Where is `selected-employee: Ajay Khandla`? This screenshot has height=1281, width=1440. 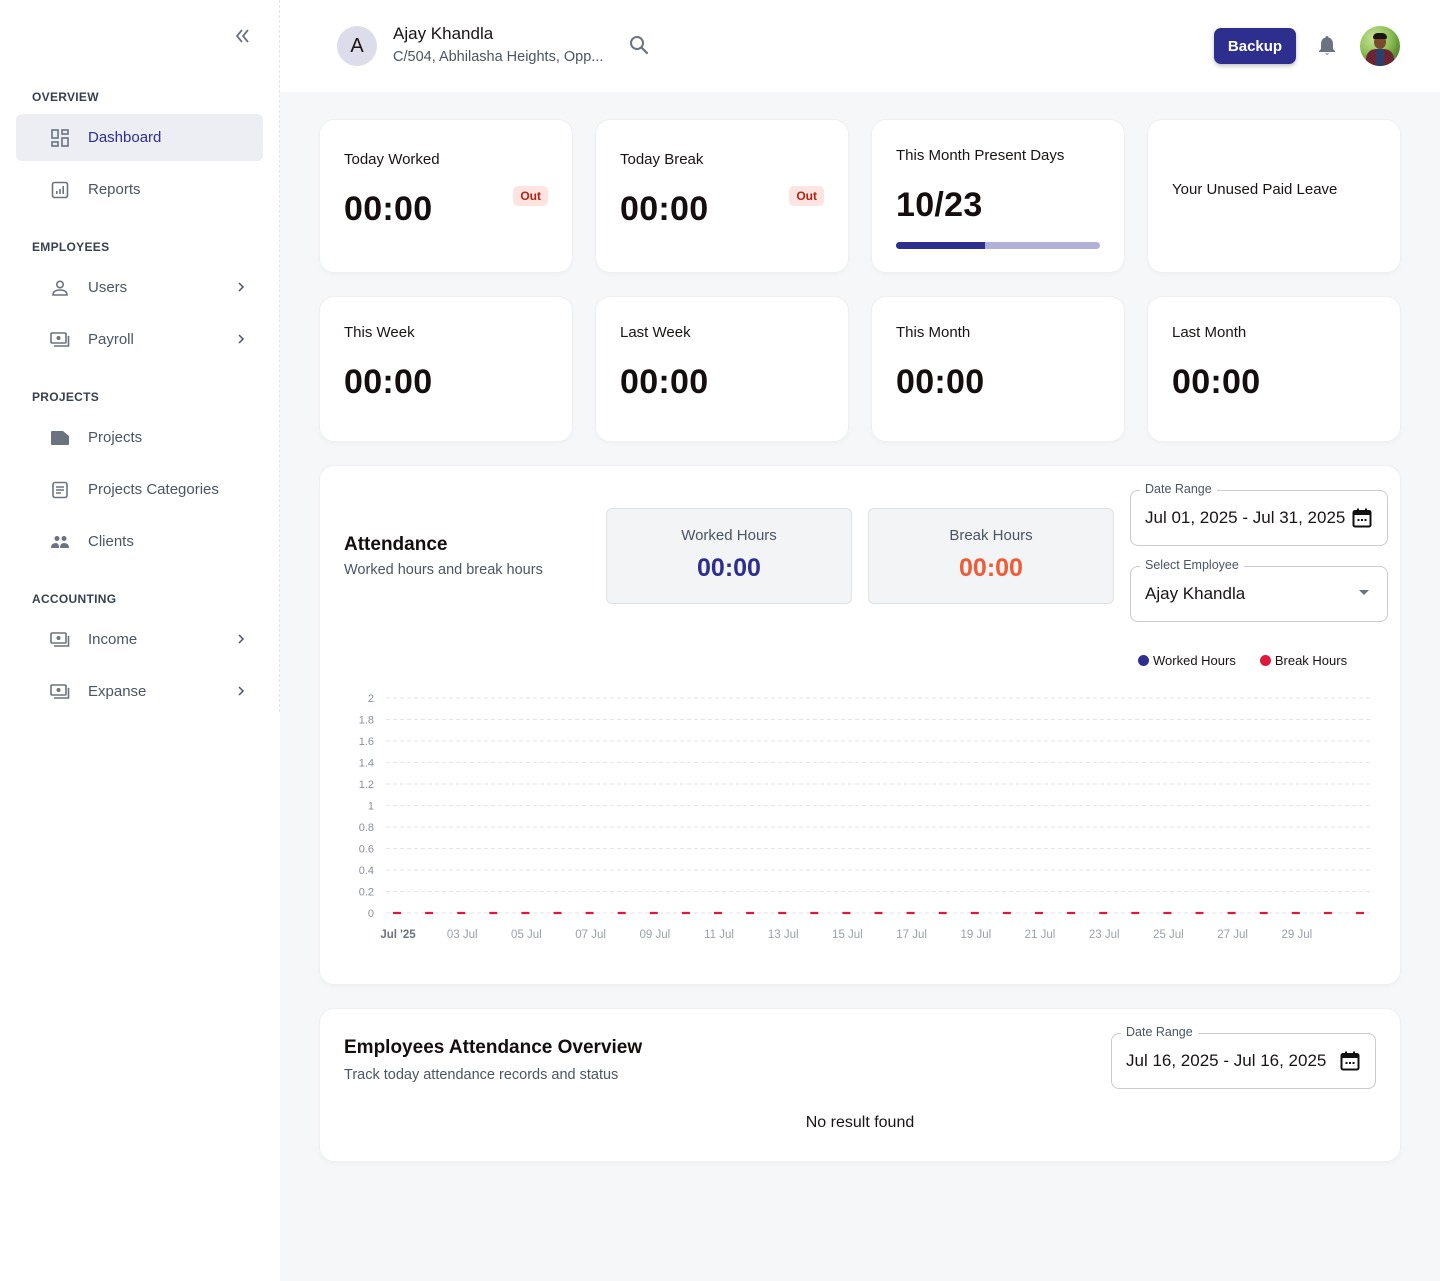 selected-employee: Ajay Khandla is located at coordinates (1195, 593).